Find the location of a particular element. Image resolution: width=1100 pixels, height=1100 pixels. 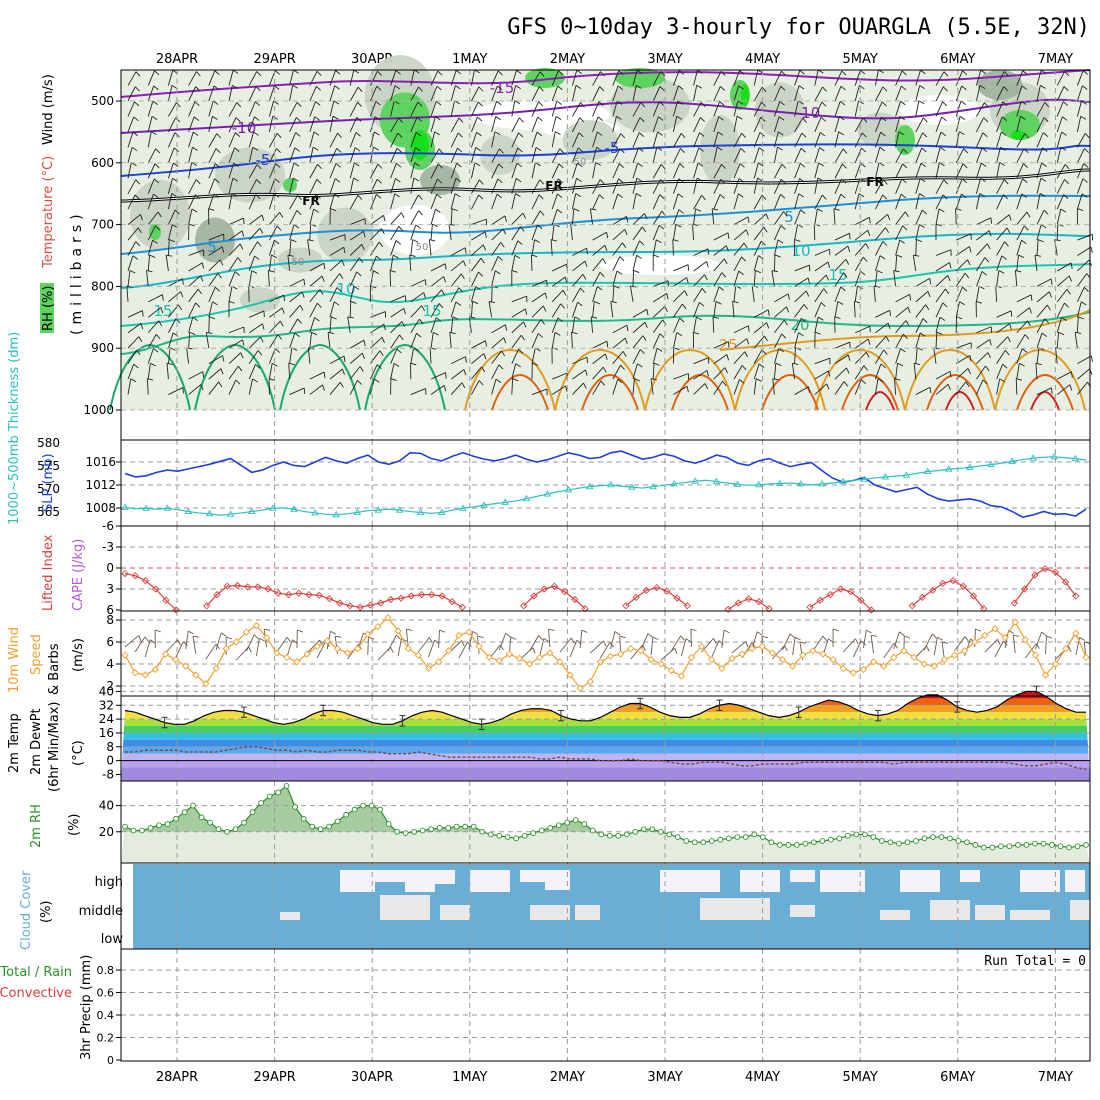

slp-axis-label: SLP (mb) is located at coordinates (48, 482).